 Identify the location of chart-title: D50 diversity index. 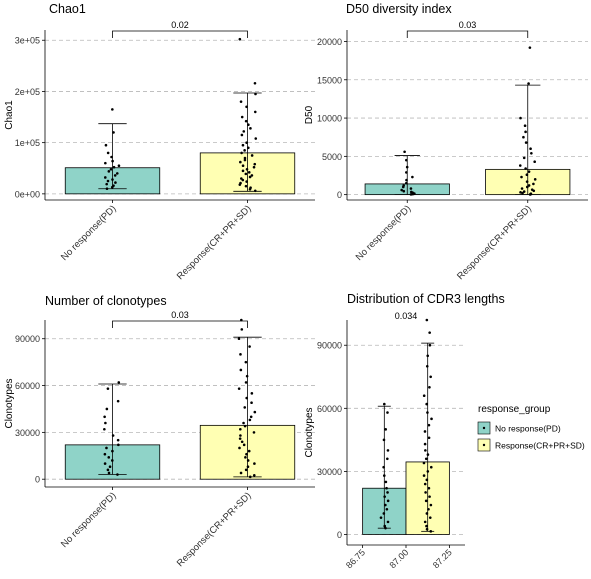
(399, 9).